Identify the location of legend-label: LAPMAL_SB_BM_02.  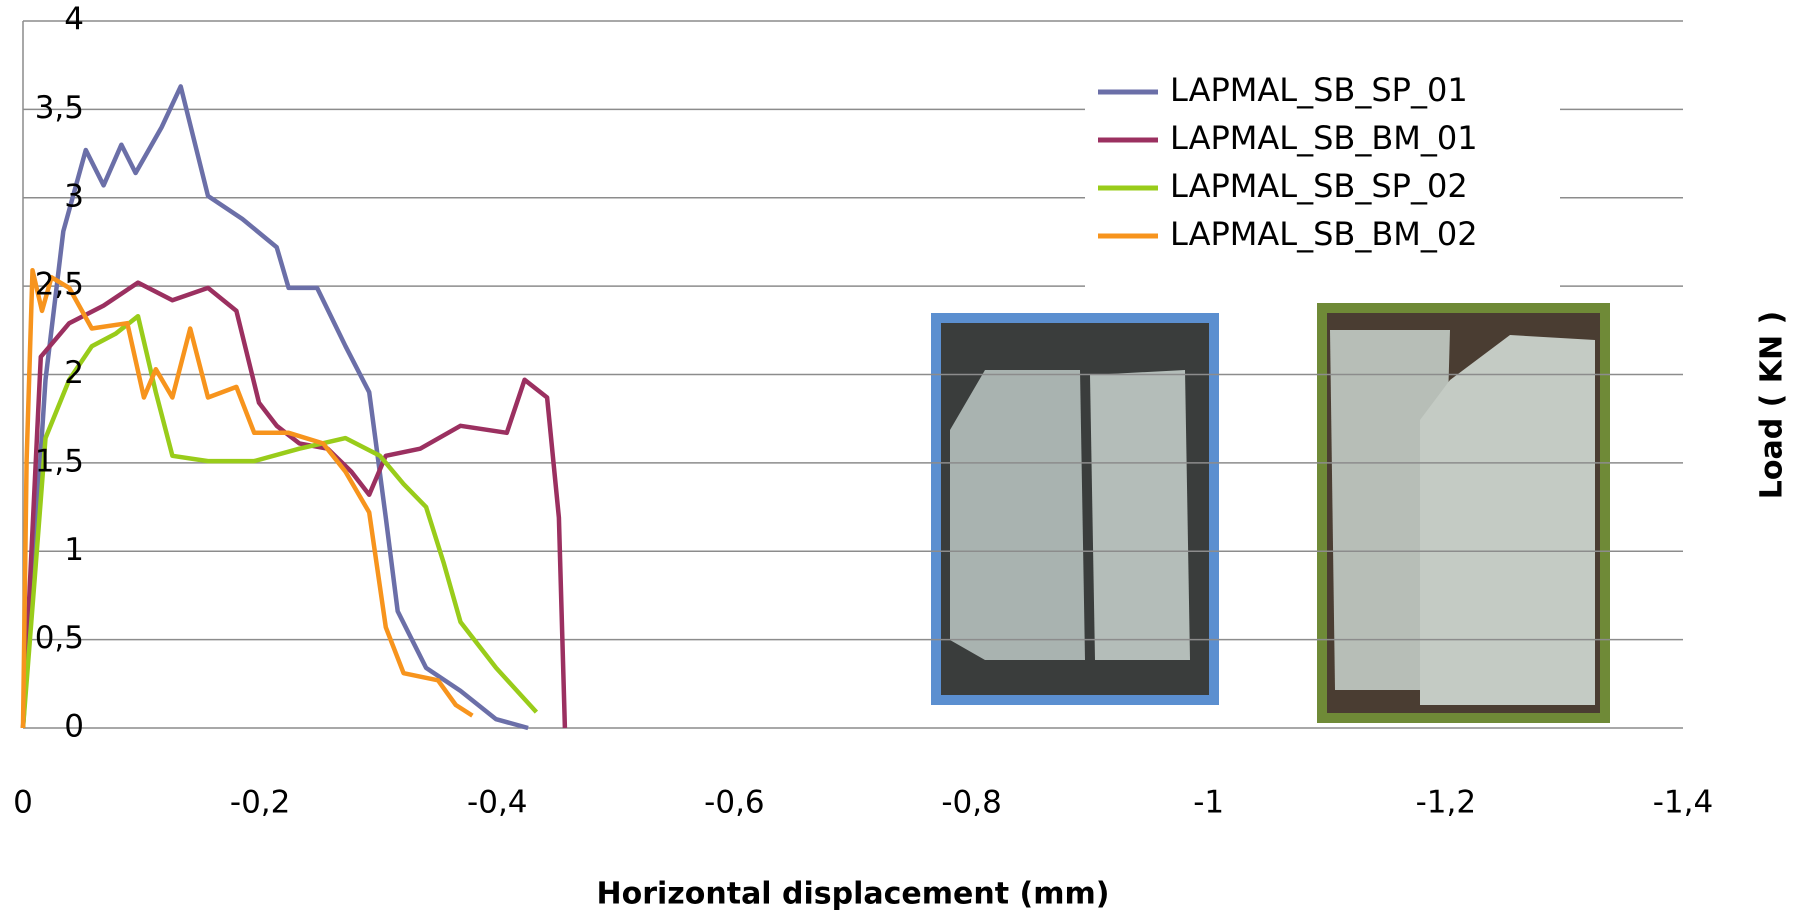
(1324, 234).